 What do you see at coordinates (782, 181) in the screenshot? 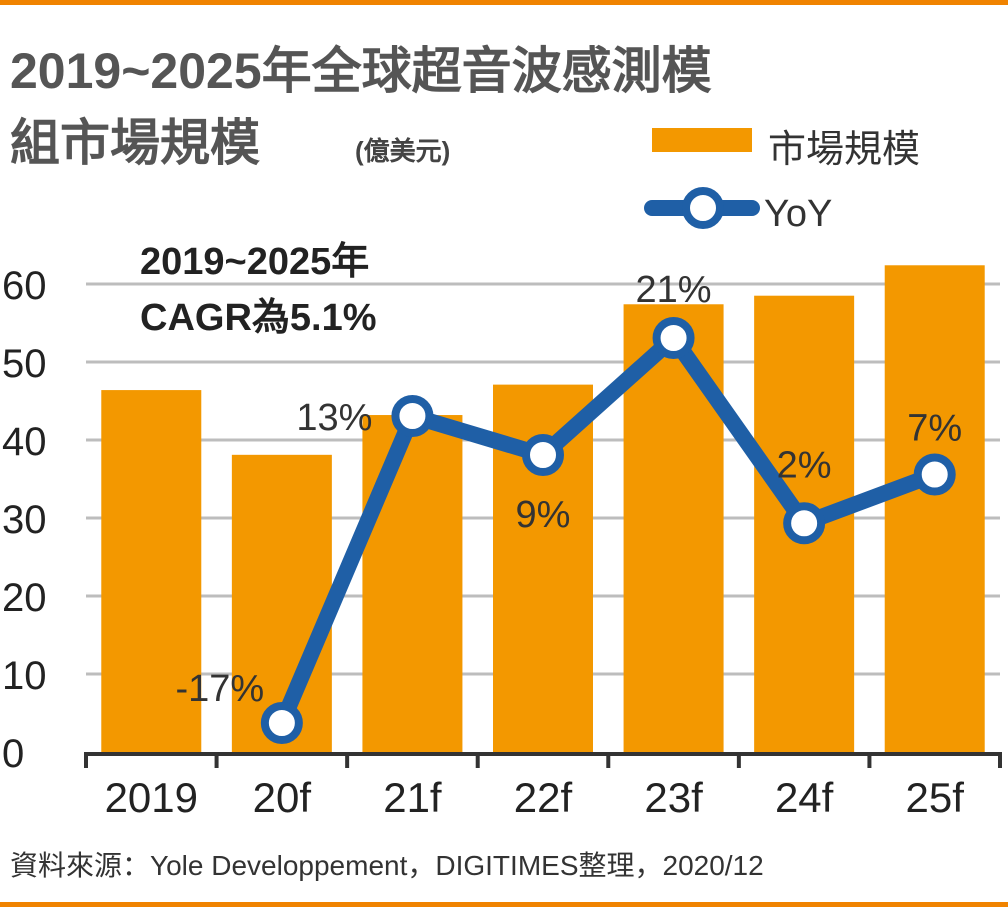
I see `legend: 市場規模 YoY` at bounding box center [782, 181].